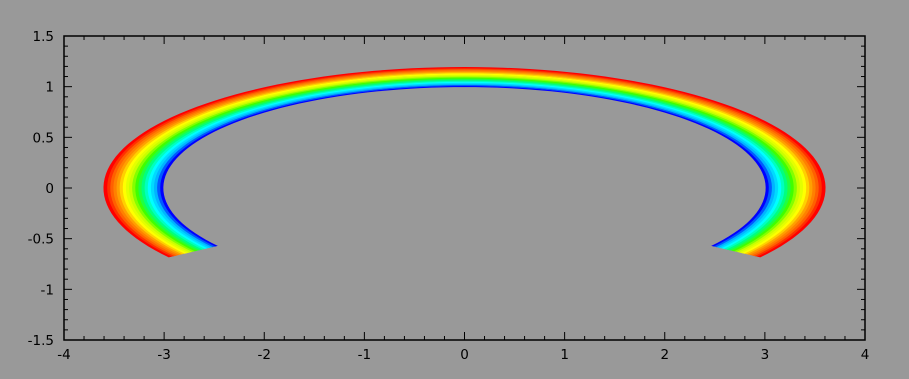 This screenshot has width=909, height=379. I want to click on x-tick-label: 3, so click(765, 355).